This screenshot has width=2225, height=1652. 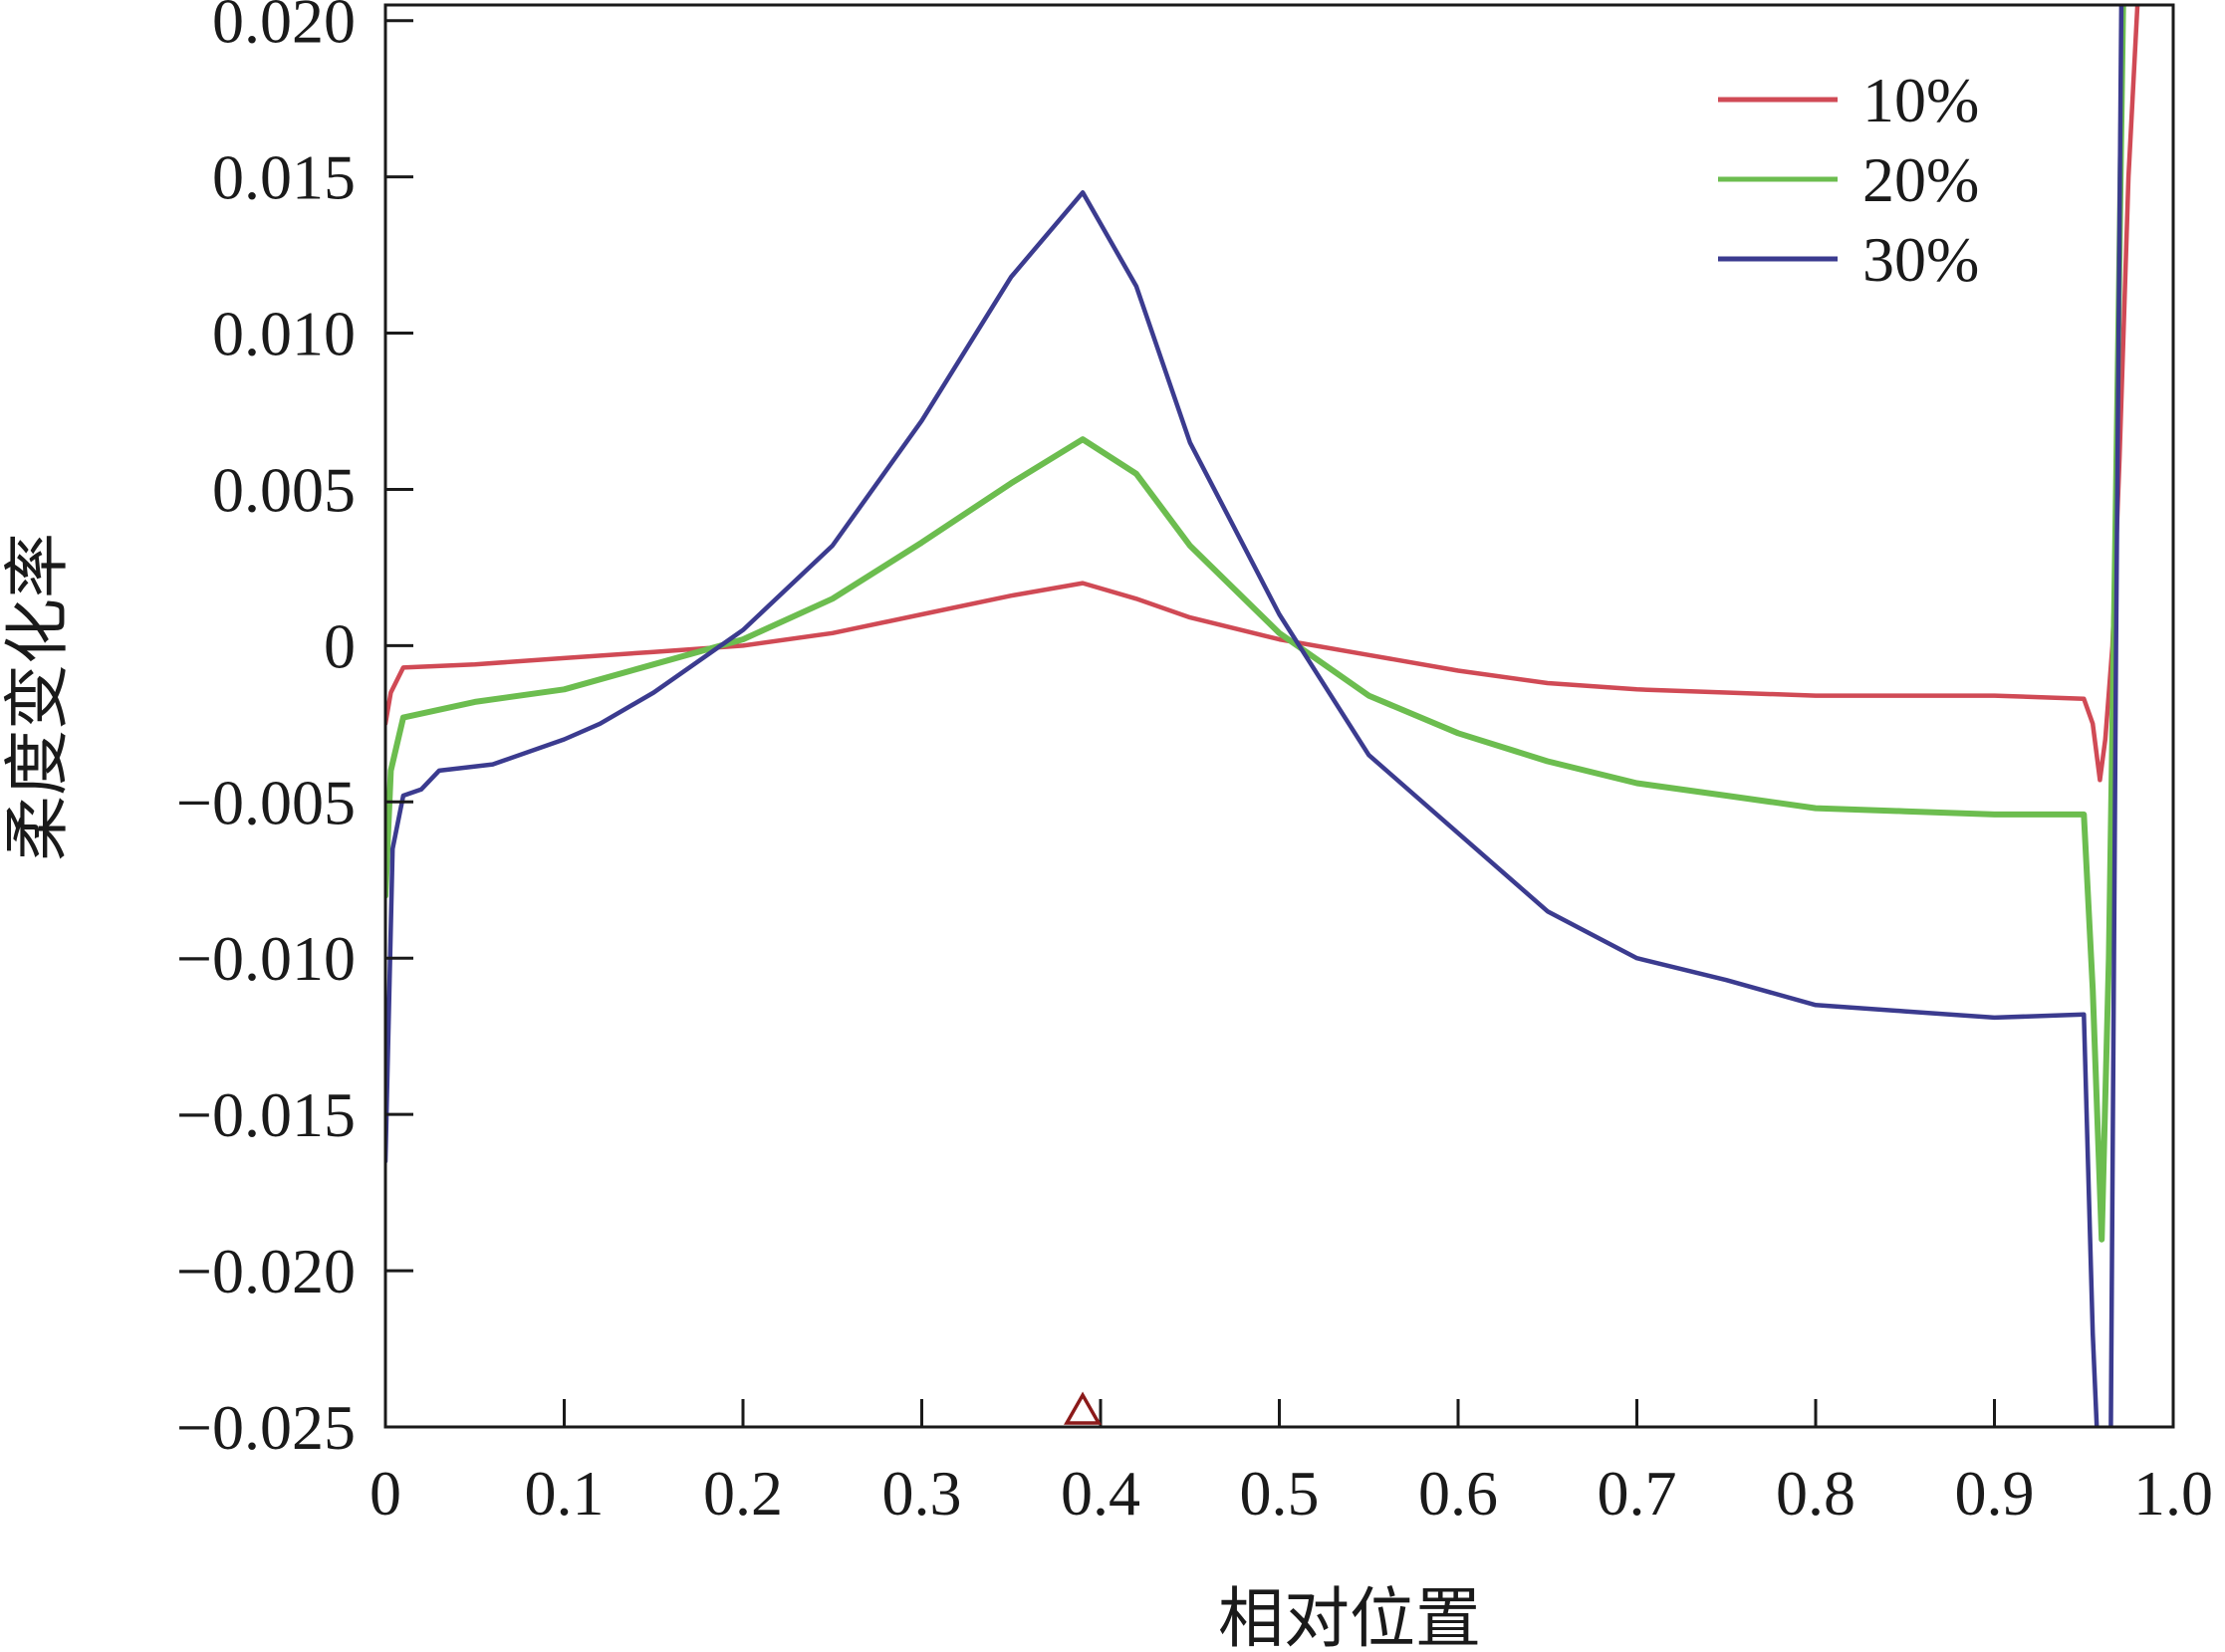 What do you see at coordinates (266, 1428) in the screenshot?
I see `y-tick-label: −0.025` at bounding box center [266, 1428].